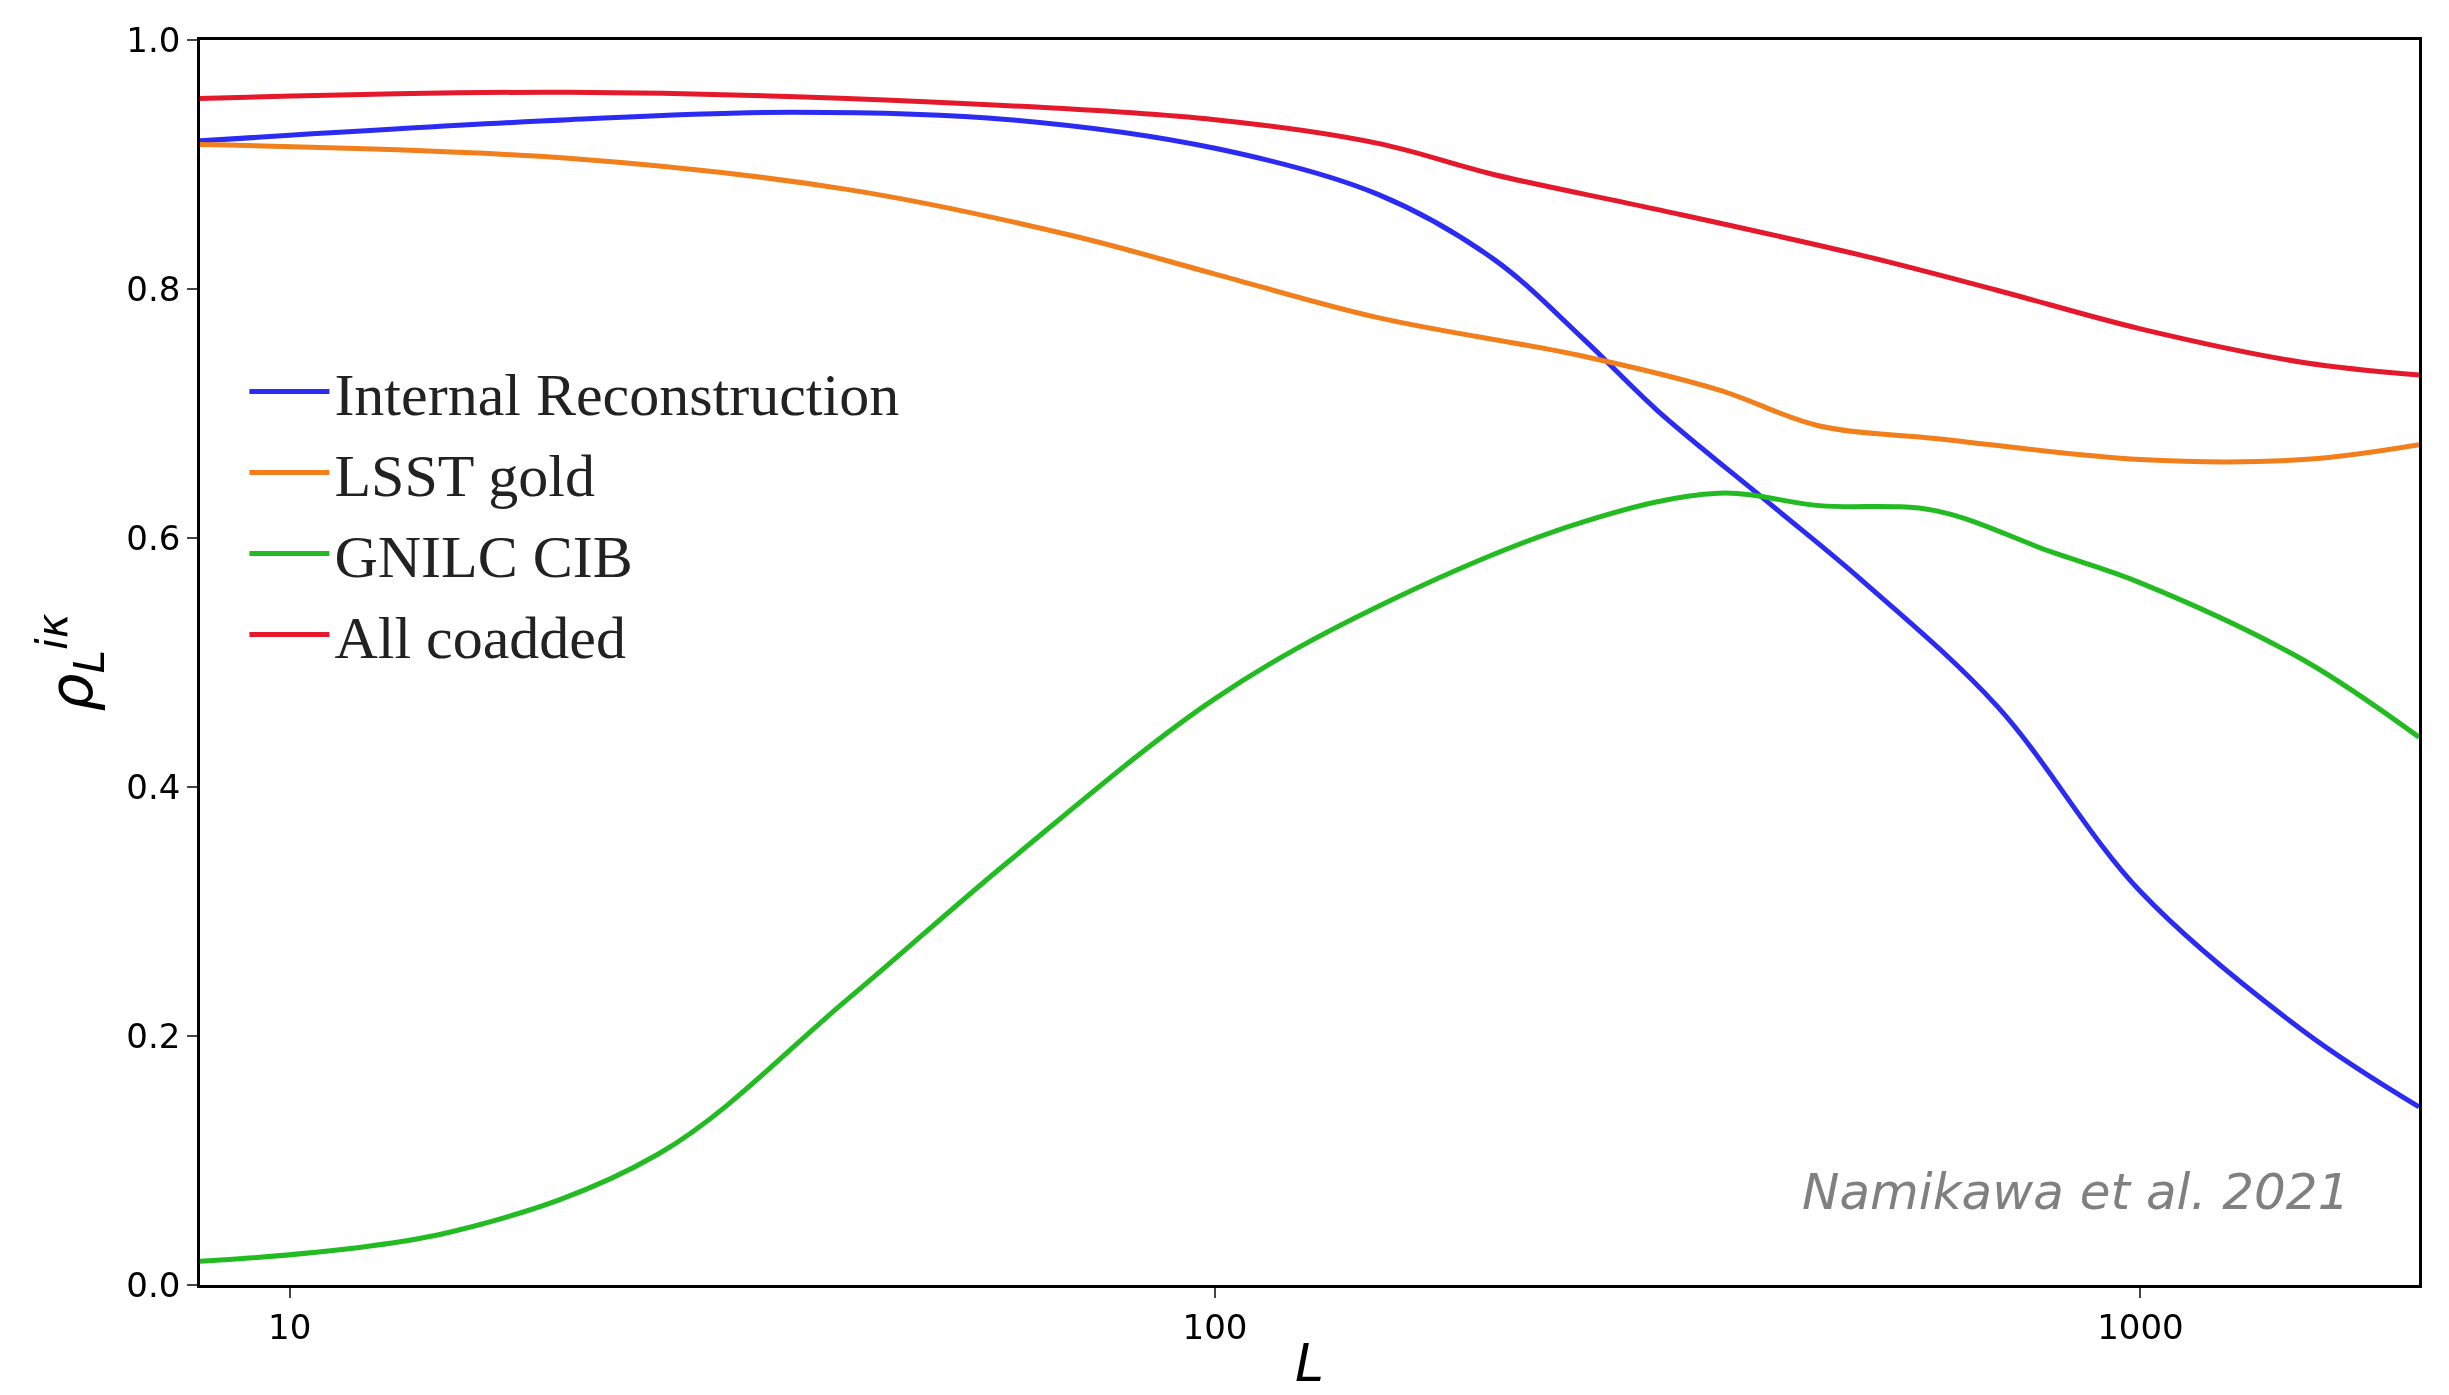  I want to click on x-axis-title: L, so click(1309, 1363).